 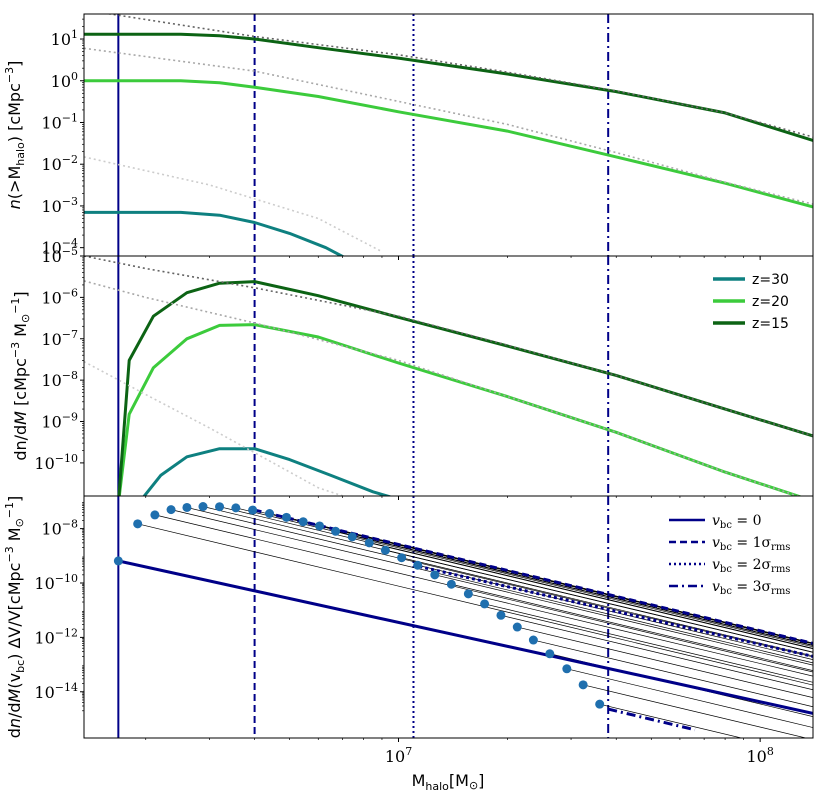 I want to click on eq: = 3σ, so click(x=752, y=587).